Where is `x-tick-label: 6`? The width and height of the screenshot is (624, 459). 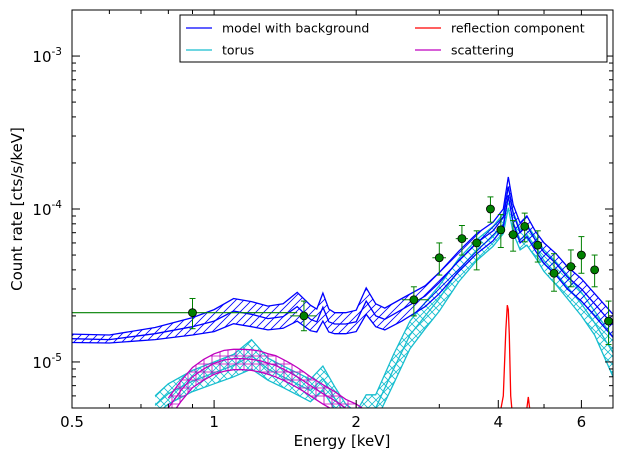 x-tick-label: 6 is located at coordinates (582, 422).